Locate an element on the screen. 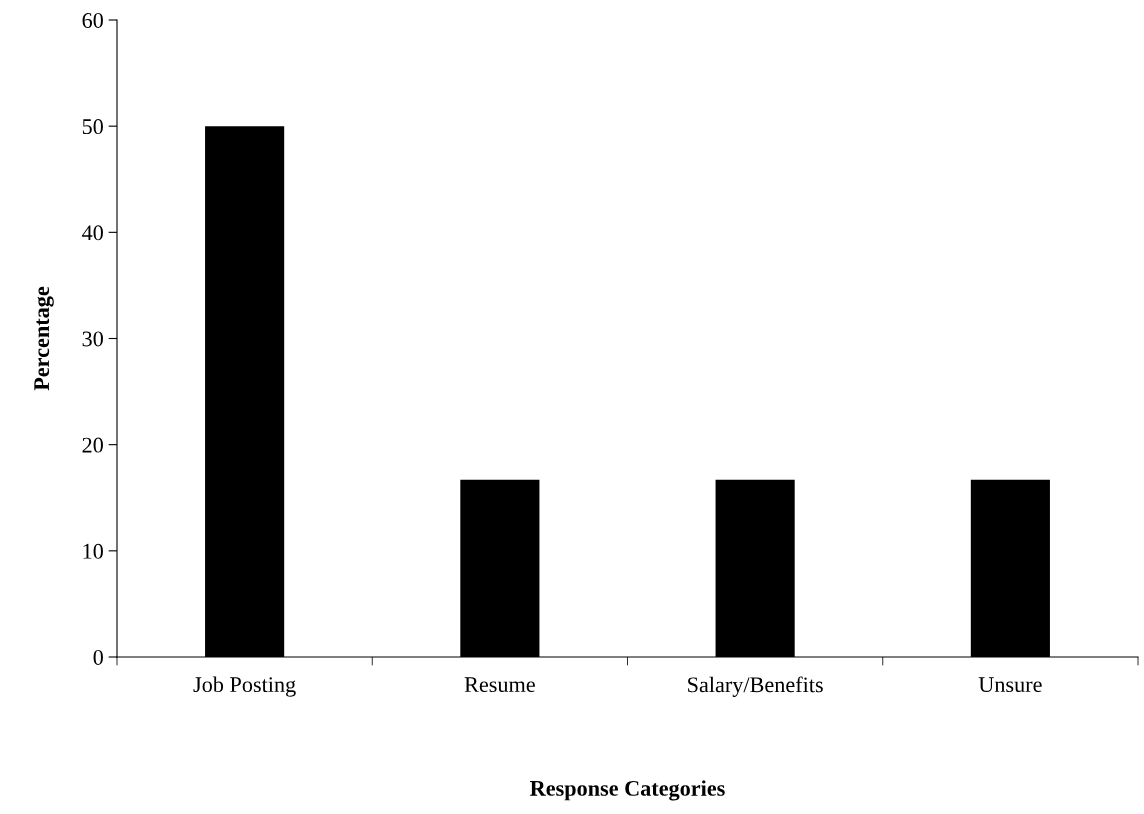  y-tick-label: 60 is located at coordinates (92, 20).